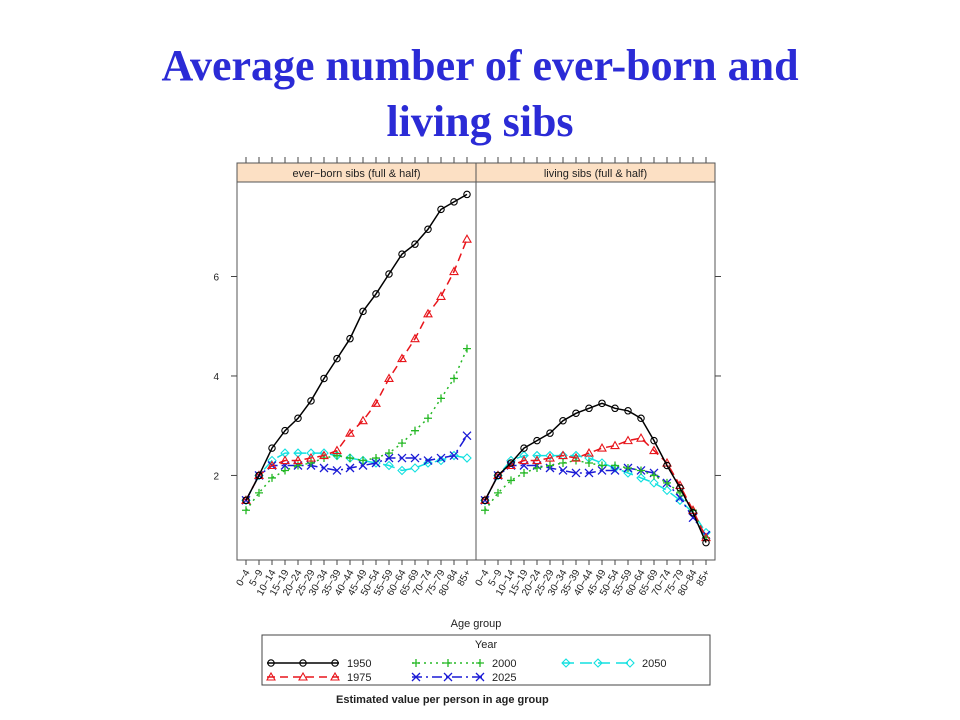 The image size is (960, 720). I want to click on series-2000-living, so click(595, 499).